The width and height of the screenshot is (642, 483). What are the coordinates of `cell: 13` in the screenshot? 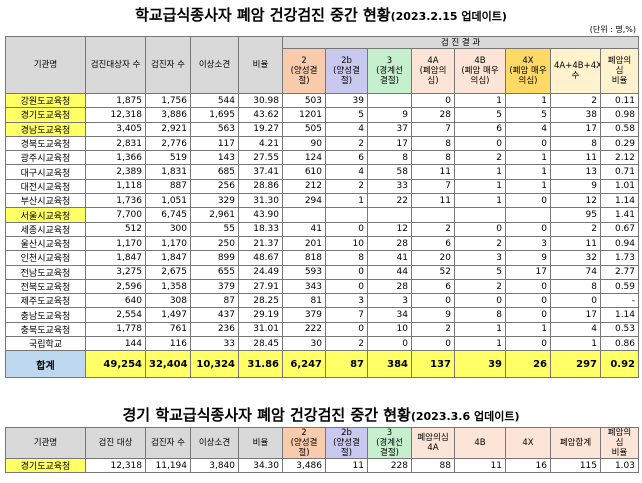 It's located at (575, 172).